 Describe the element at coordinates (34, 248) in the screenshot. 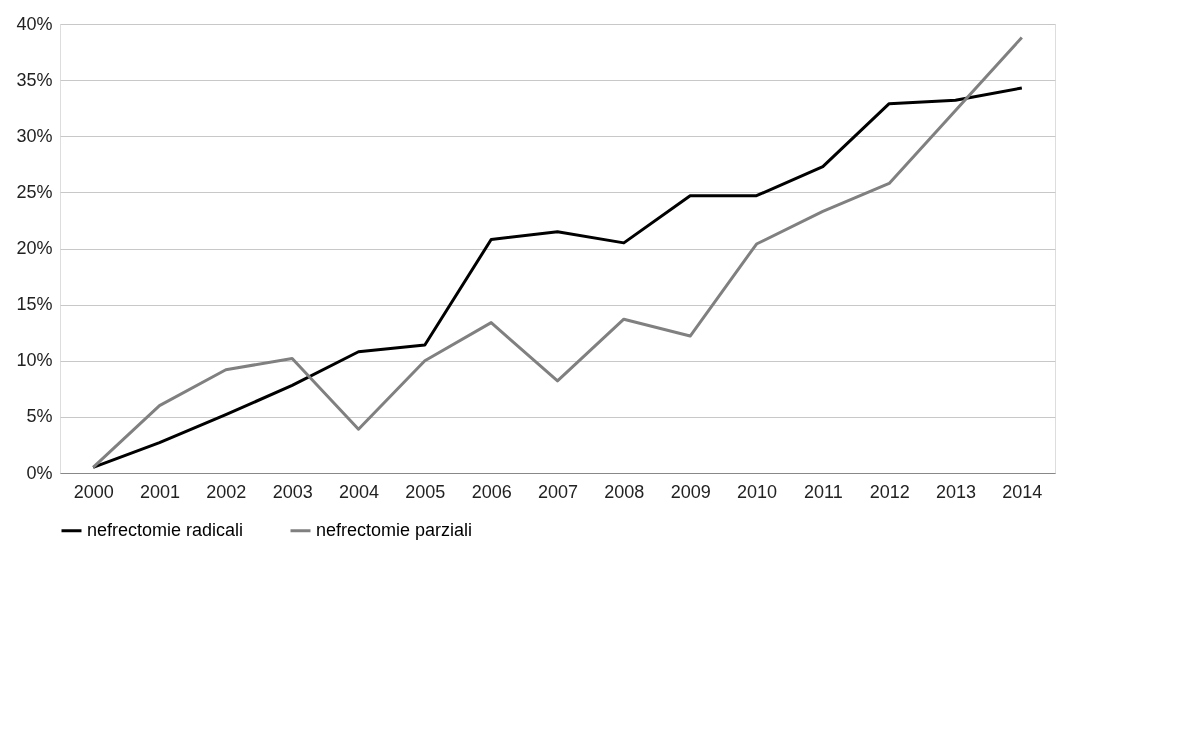

I see `y-tick-label: 20%` at that location.